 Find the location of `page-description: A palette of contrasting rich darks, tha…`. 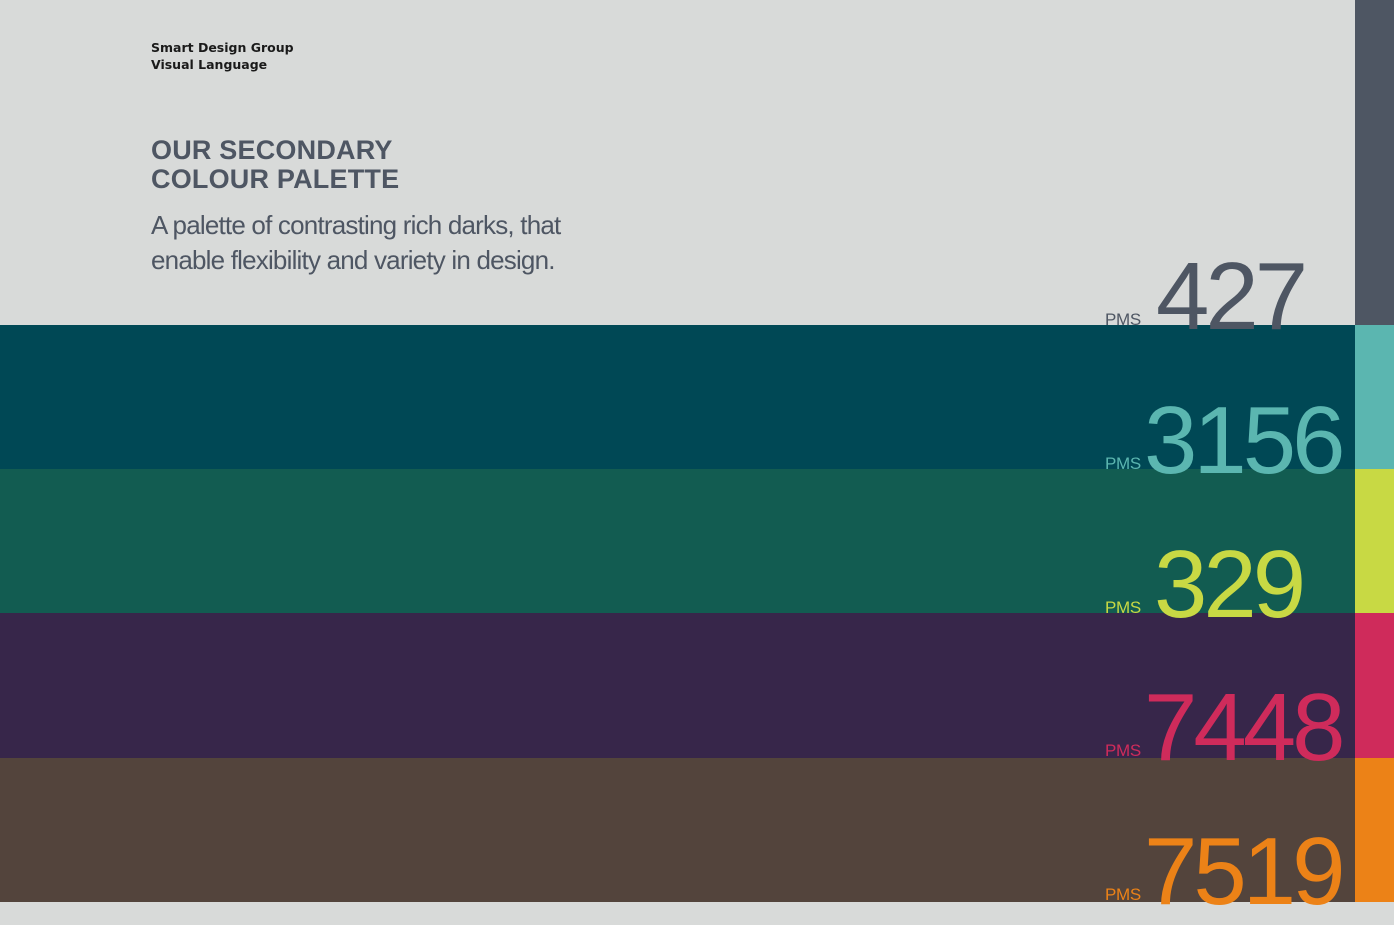

page-description: A palette of contrasting rich darks, tha… is located at coordinates (356, 242).